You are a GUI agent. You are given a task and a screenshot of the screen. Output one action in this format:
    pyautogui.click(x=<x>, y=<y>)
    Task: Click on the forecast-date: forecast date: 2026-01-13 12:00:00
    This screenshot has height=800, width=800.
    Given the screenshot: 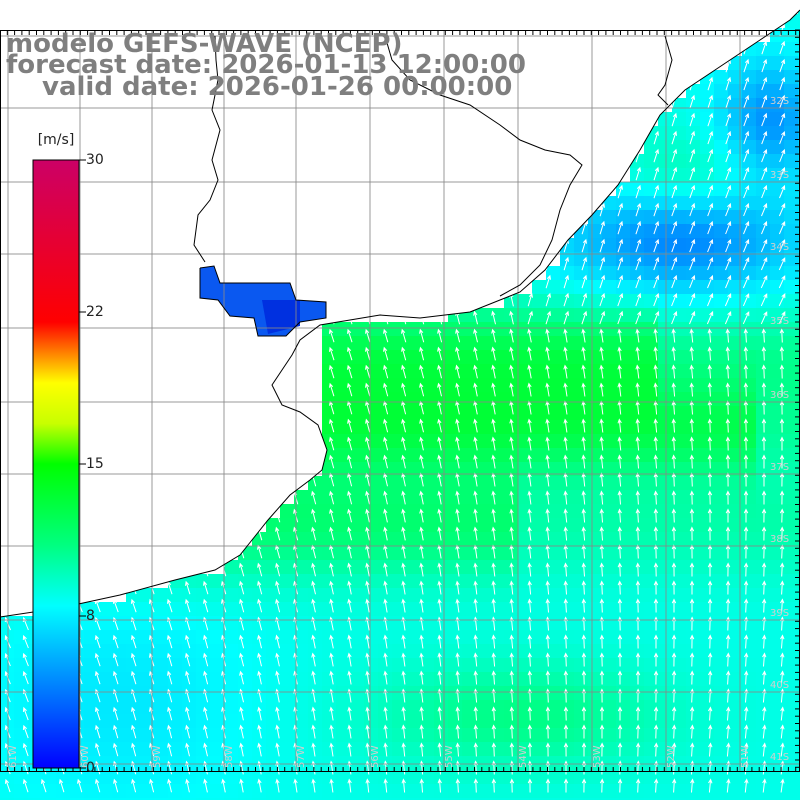 What is the action you would take?
    pyautogui.click(x=266, y=65)
    